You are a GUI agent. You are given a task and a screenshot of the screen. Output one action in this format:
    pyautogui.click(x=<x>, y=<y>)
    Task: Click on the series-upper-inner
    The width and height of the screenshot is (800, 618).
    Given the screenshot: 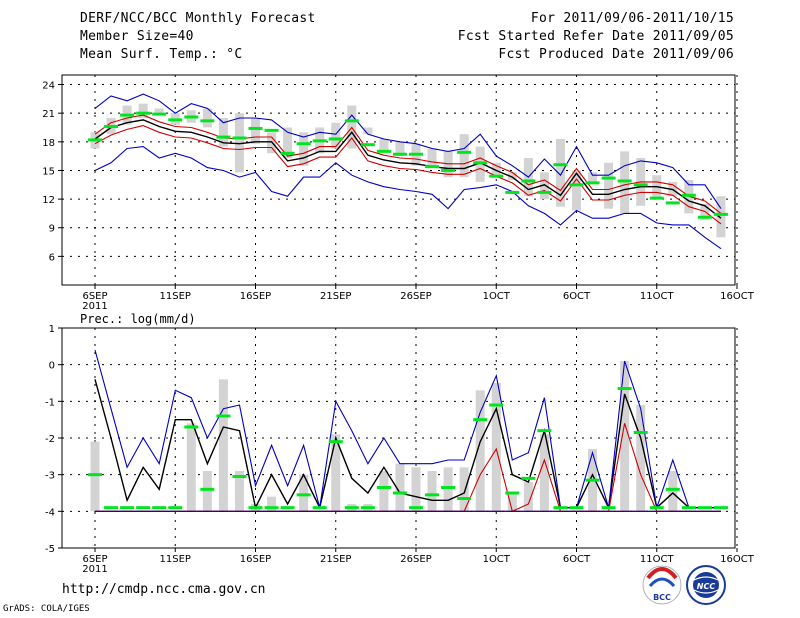 What is the action you would take?
    pyautogui.click(x=408, y=164)
    